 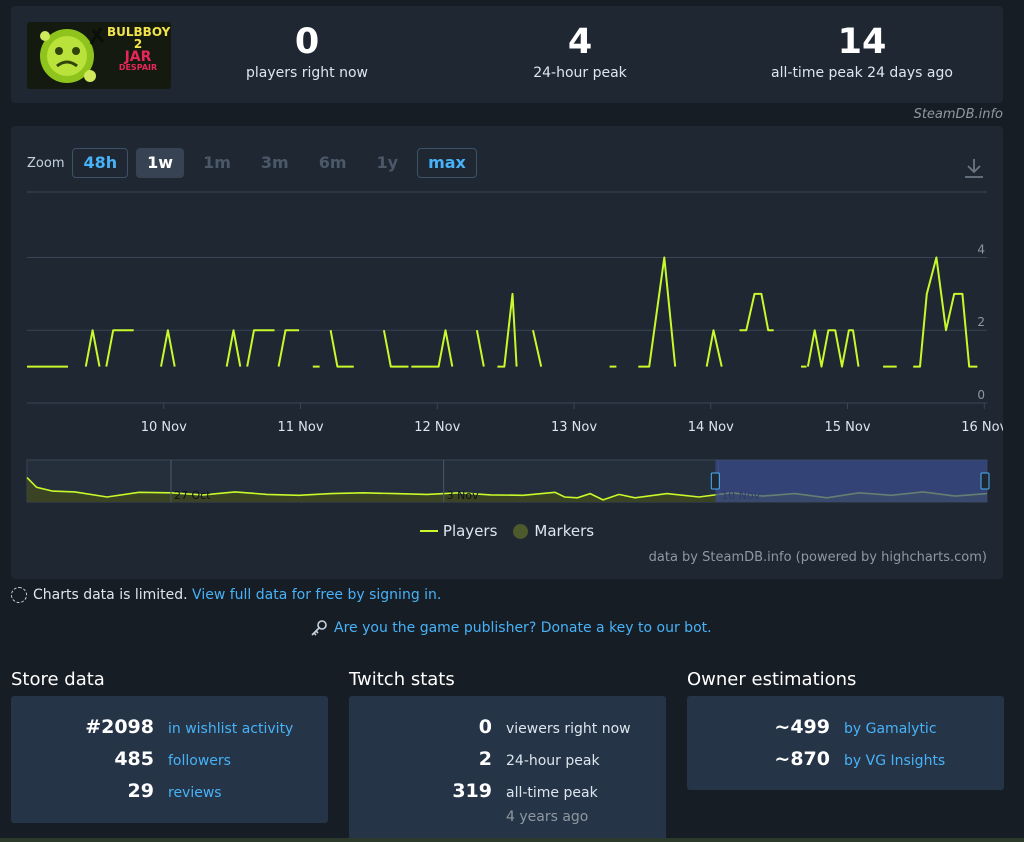 I want to click on chart-legend: Players Markers, so click(x=507, y=531).